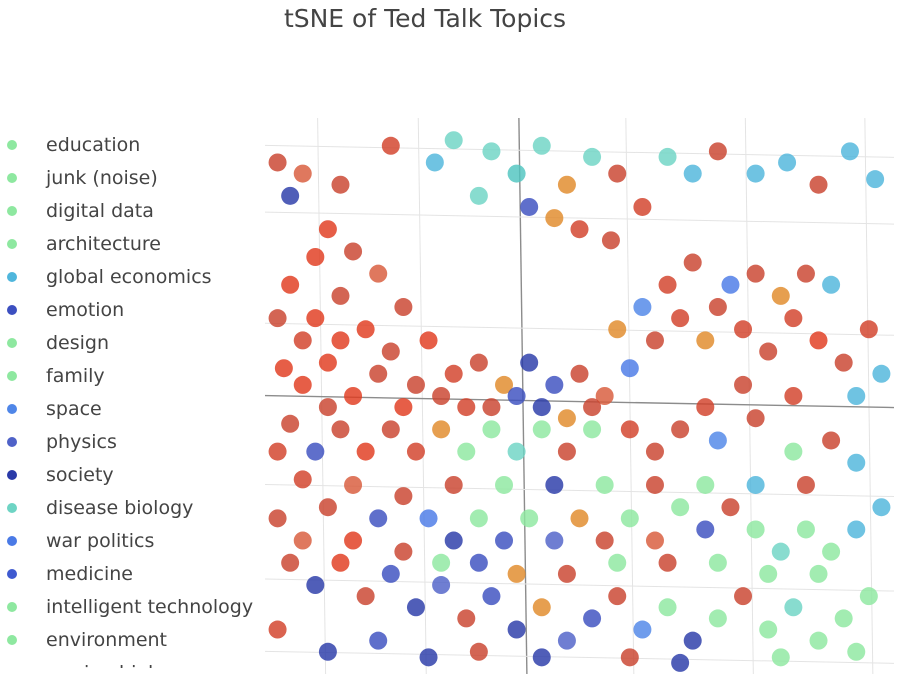  I want to click on legend-item: medicine, so click(66, 573).